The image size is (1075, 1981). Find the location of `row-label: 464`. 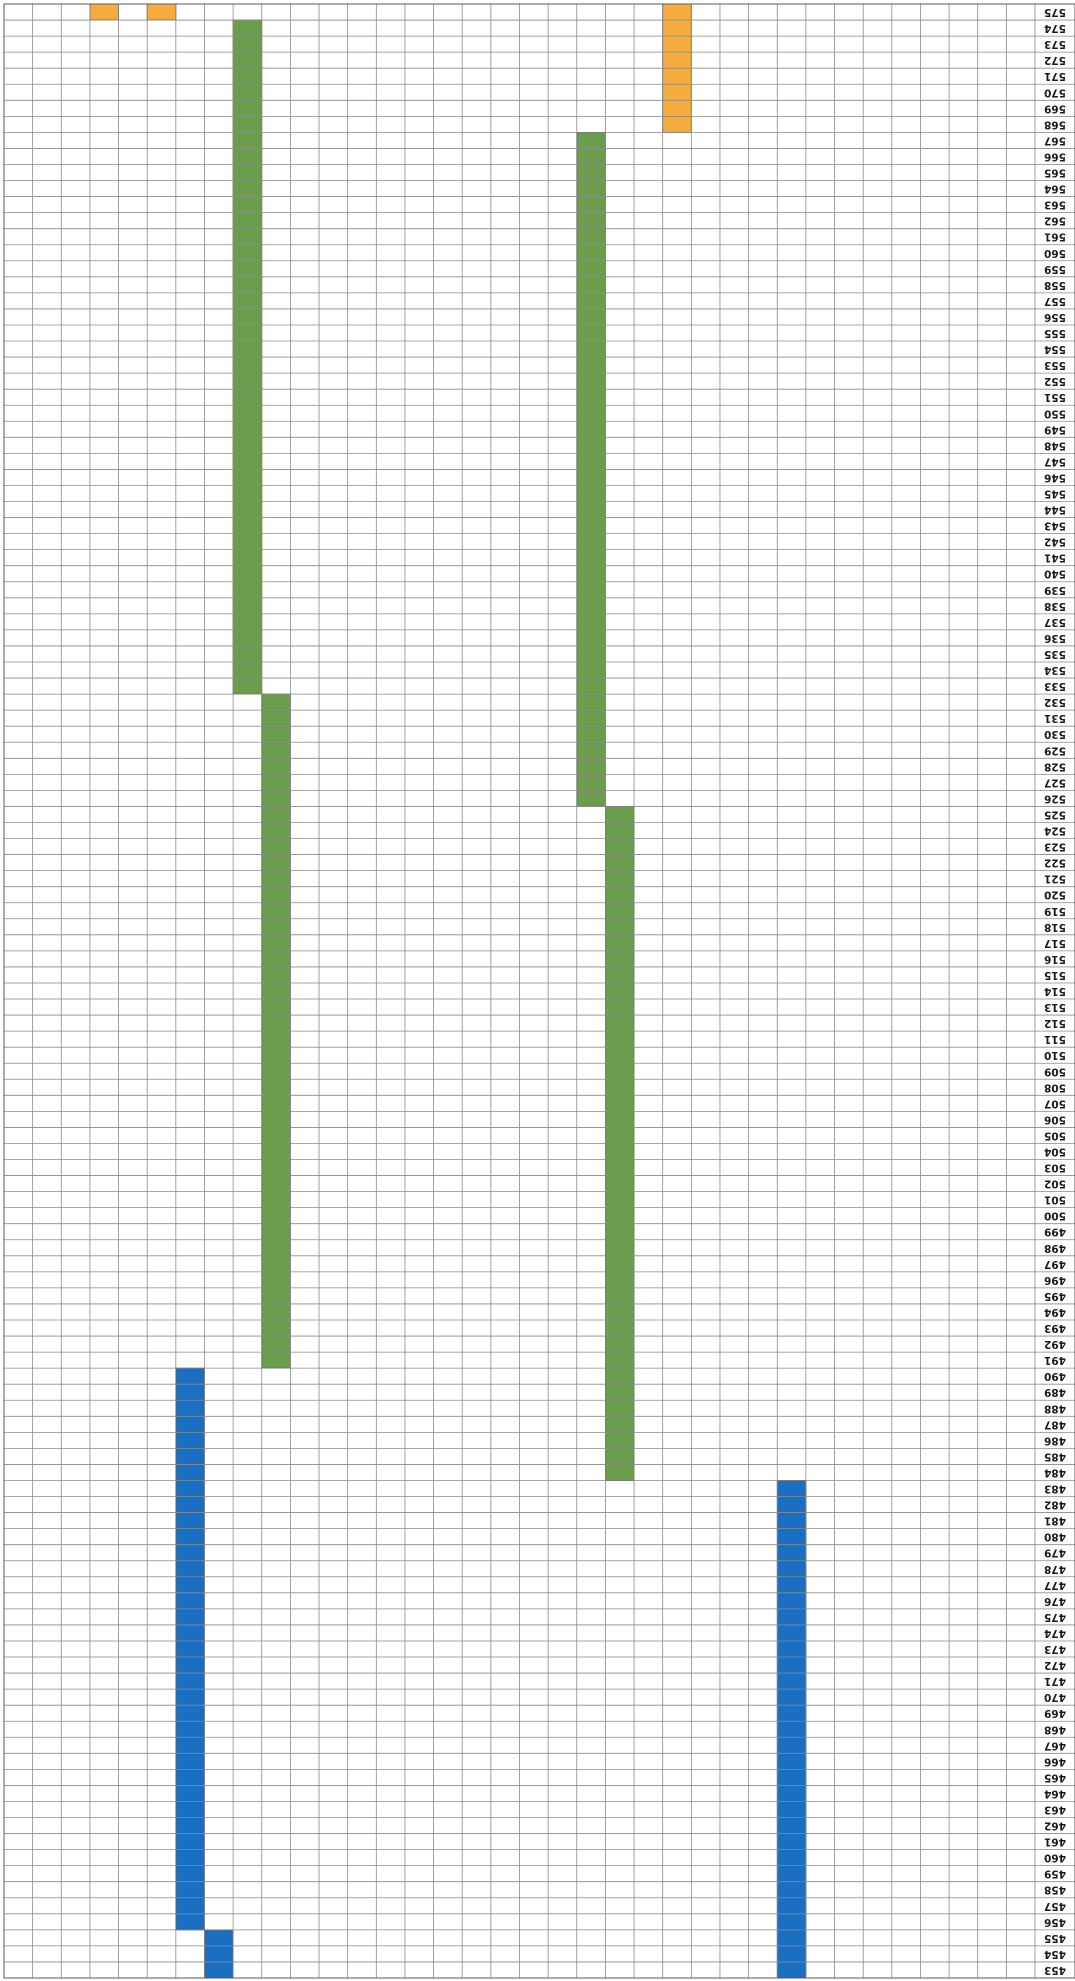

row-label: 464 is located at coordinates (1055, 1793).